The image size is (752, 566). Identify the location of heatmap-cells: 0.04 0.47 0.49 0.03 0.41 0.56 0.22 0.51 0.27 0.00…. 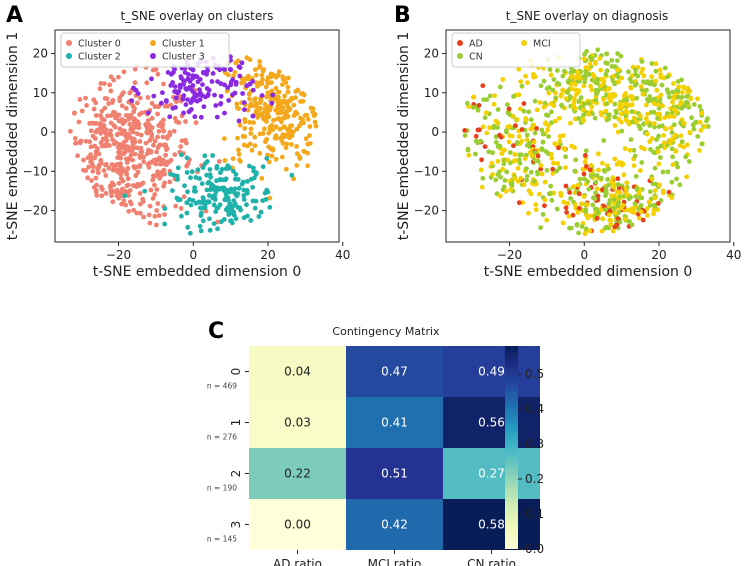
(394, 448).